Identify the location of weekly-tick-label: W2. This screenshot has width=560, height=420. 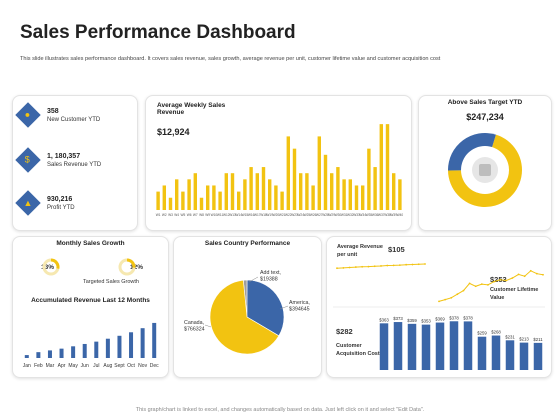
(164, 215).